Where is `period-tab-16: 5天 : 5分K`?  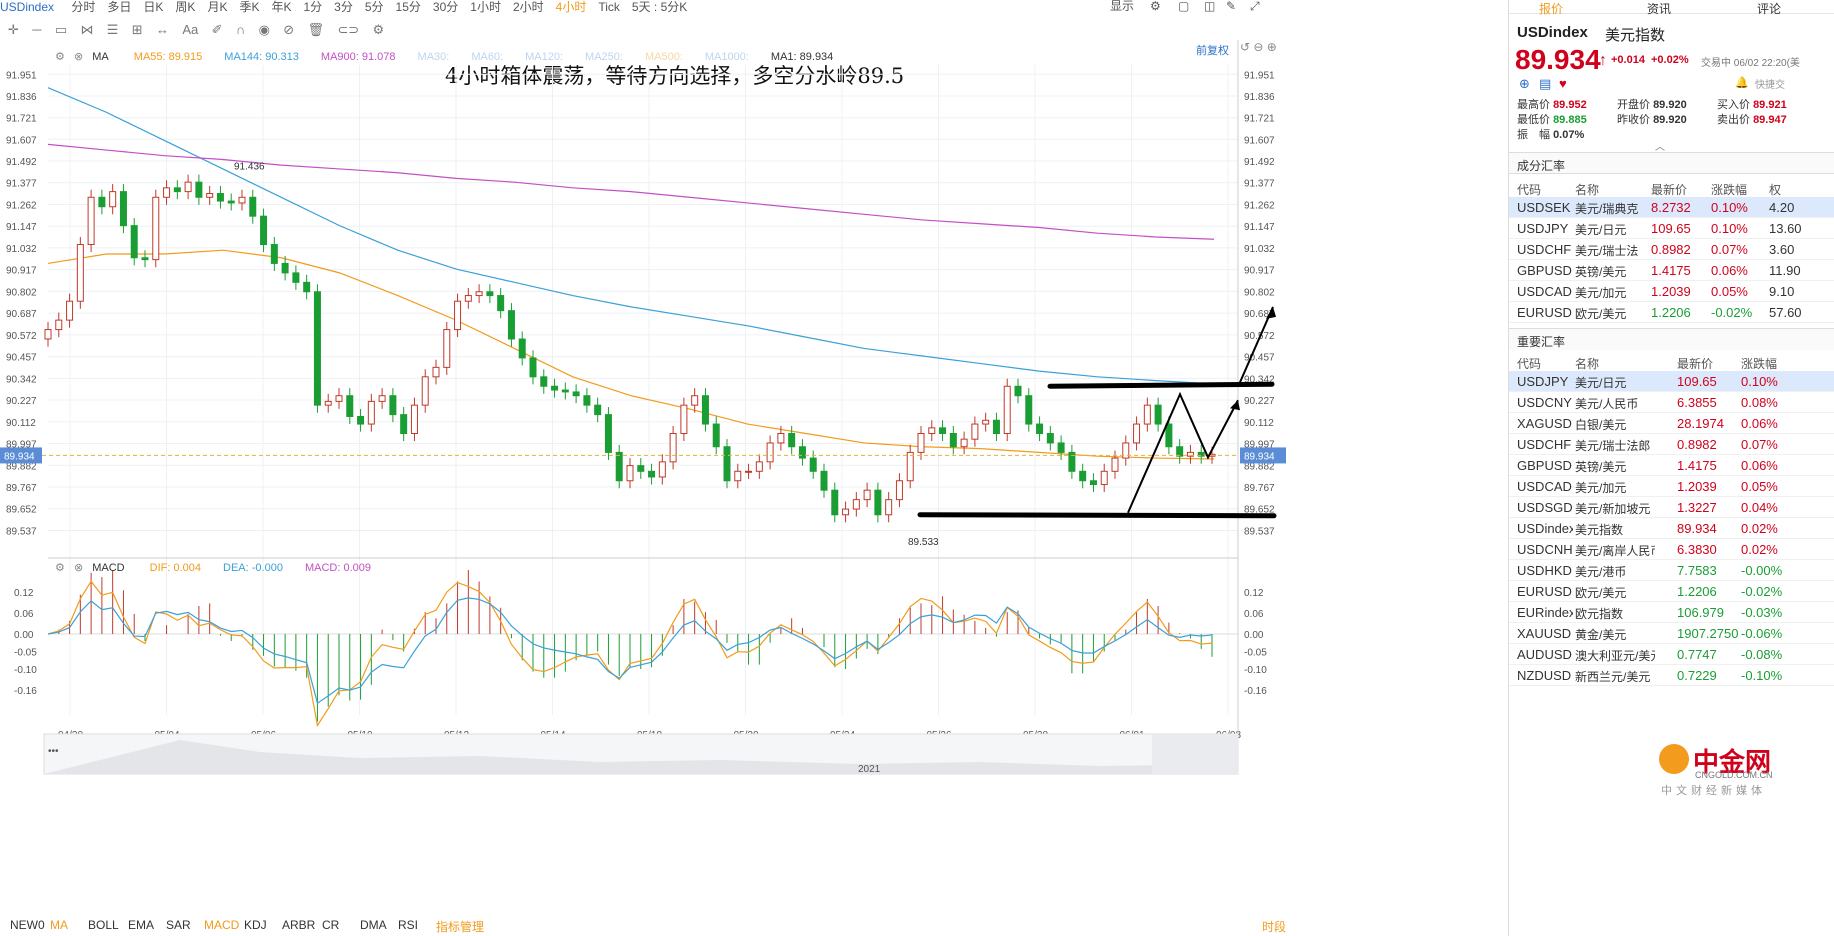 period-tab-16: 5天 : 5分K is located at coordinates (659, 7).